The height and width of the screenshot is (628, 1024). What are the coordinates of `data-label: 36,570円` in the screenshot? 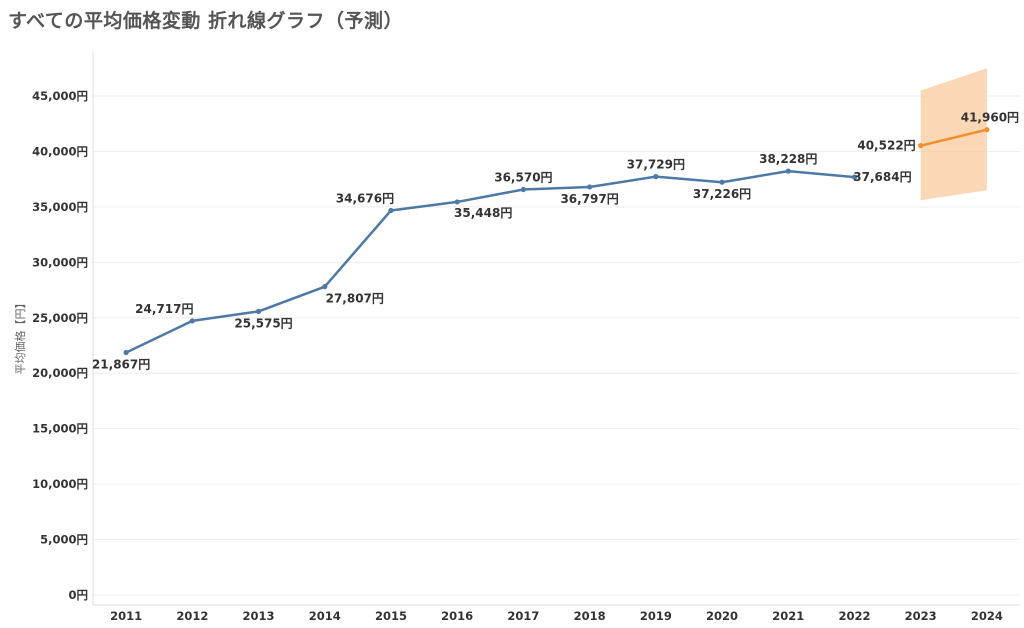 It's located at (523, 177).